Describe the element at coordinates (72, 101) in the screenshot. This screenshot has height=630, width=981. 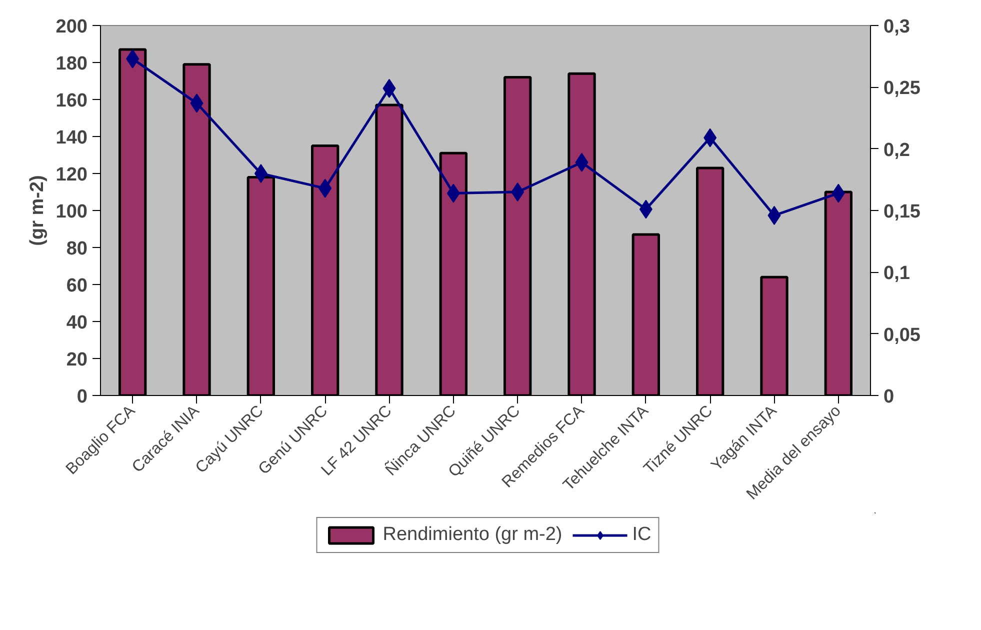
I see `y-tick-label: 160` at that location.